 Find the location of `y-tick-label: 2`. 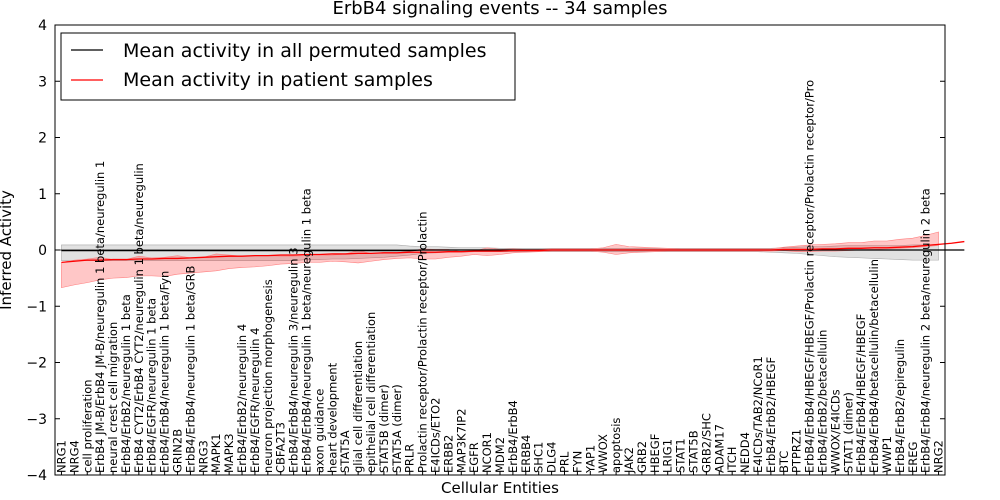

y-tick-label: 2 is located at coordinates (42, 139).